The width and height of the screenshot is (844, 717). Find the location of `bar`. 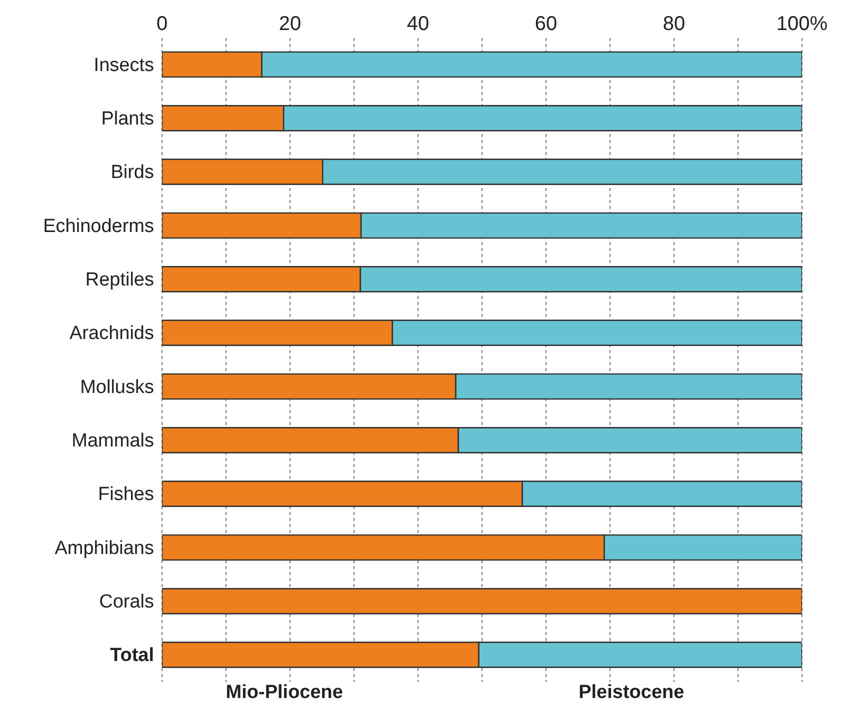

bar is located at coordinates (482, 601).